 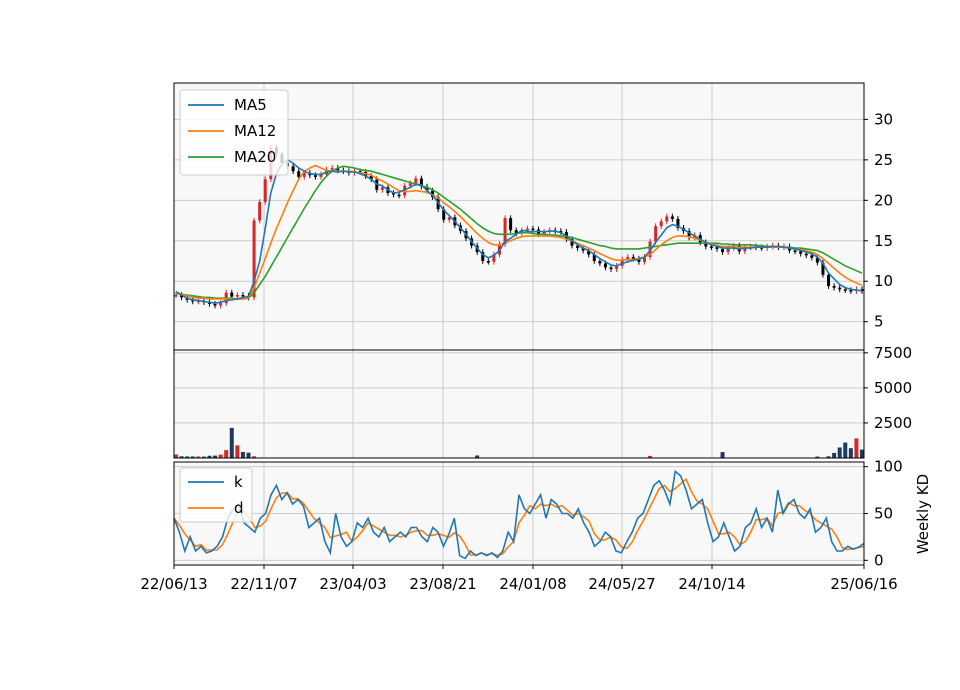 I want to click on legend-label-ma12: MA12, so click(x=255, y=131).